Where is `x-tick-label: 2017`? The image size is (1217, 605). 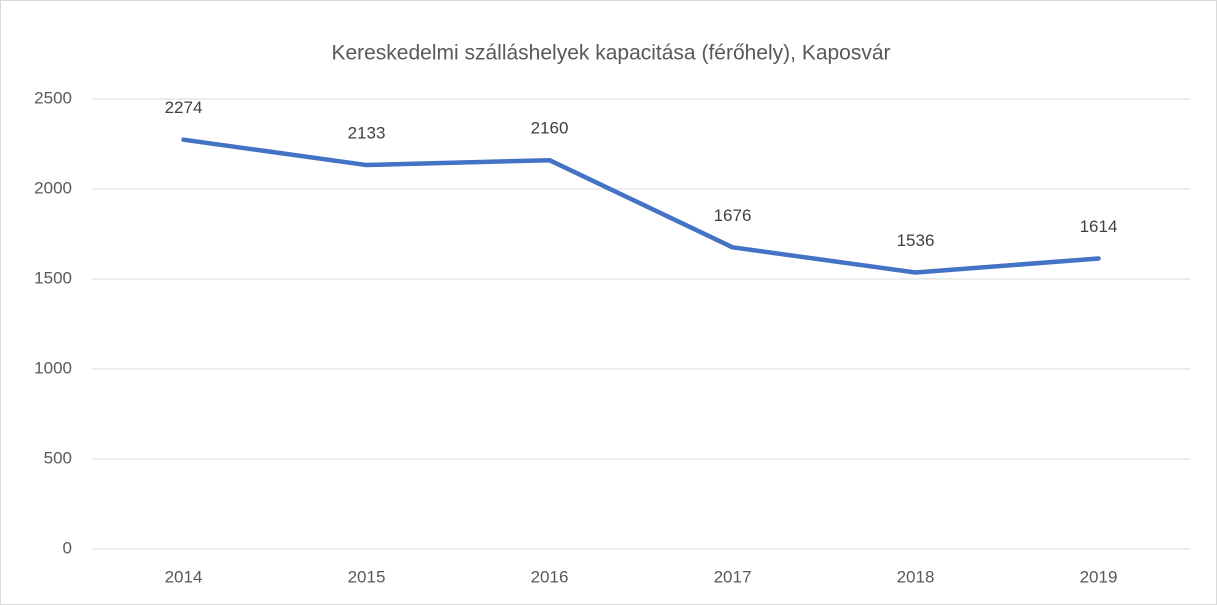
x-tick-label: 2017 is located at coordinates (733, 576).